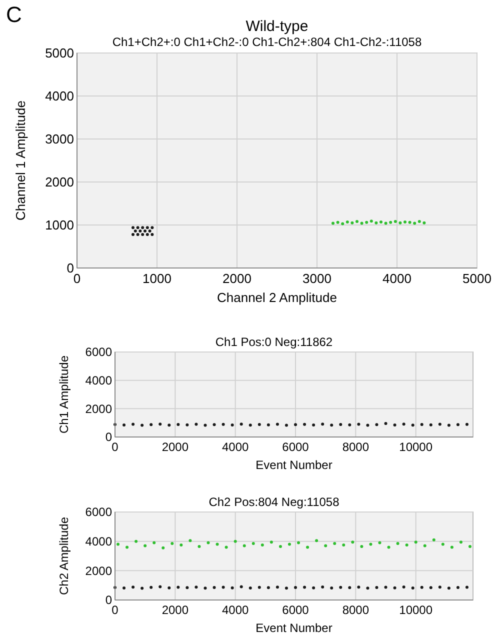 Image resolution: width=496 pixels, height=644 pixels. Describe the element at coordinates (477, 278) in the screenshot. I see `x-tick-label: 5000` at that location.